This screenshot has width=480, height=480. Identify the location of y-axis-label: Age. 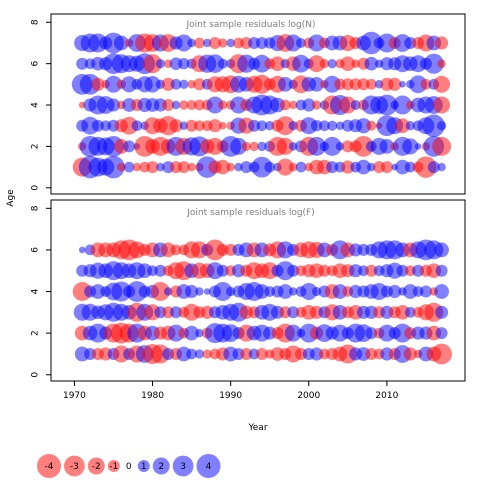
(11, 198).